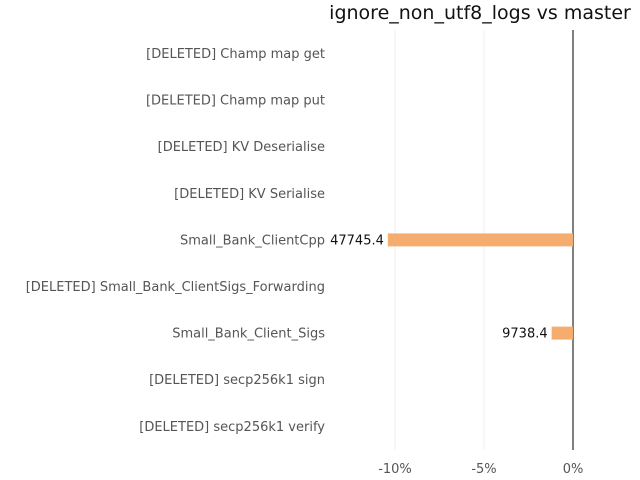 The width and height of the screenshot is (640, 480). What do you see at coordinates (248, 334) in the screenshot?
I see `category-label: Small_Bank_Client_Sigs` at bounding box center [248, 334].